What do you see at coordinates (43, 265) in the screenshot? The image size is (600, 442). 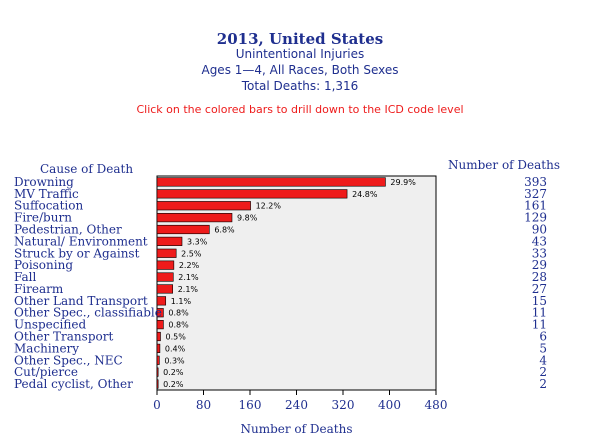 I see `category-label: Poisoning` at bounding box center [43, 265].